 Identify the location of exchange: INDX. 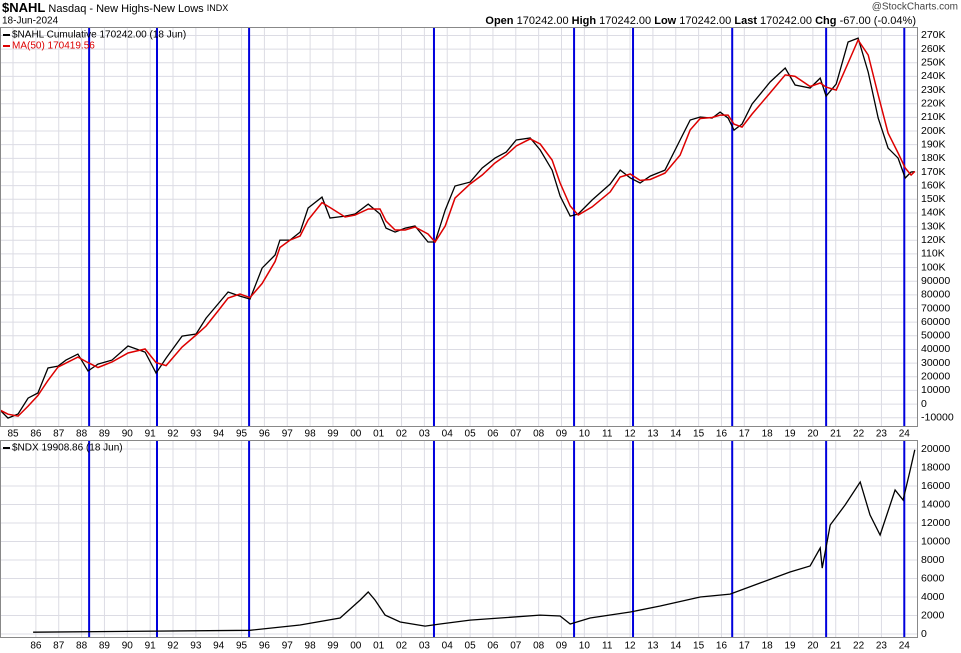
(218, 8).